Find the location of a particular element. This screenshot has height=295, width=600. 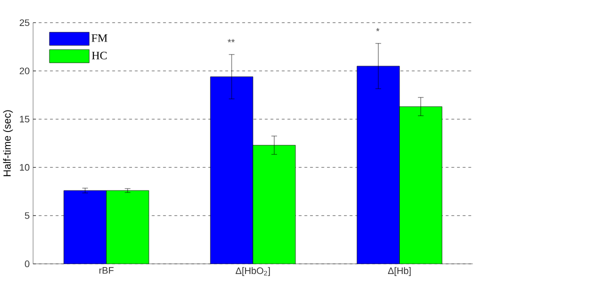

x-tick-label: Δ[Hb] is located at coordinates (399, 271).